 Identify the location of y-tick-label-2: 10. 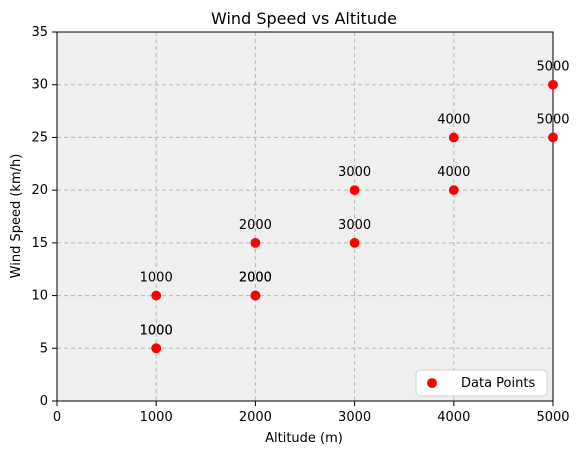
(39, 296).